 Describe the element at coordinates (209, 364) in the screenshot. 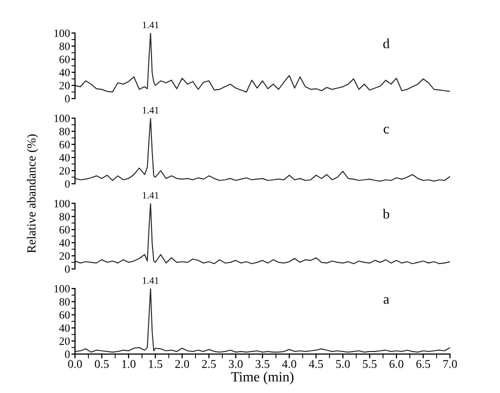

I see `x-tick-label: 2.5` at that location.